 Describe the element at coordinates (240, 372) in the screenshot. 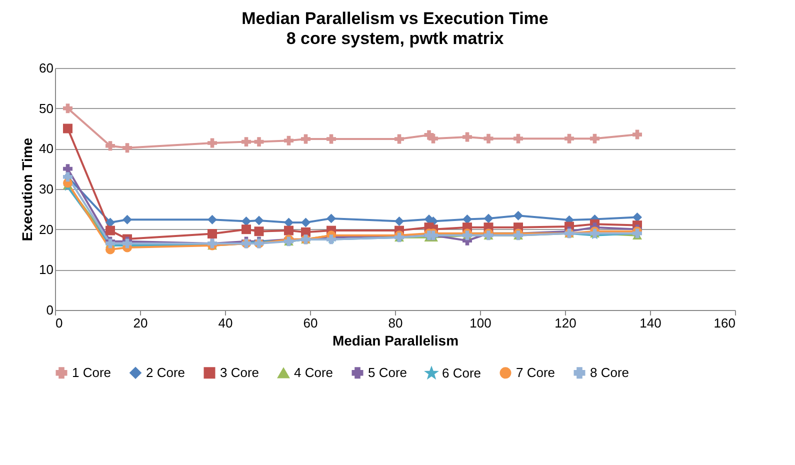

I see `legend-label: 3 Core` at that location.